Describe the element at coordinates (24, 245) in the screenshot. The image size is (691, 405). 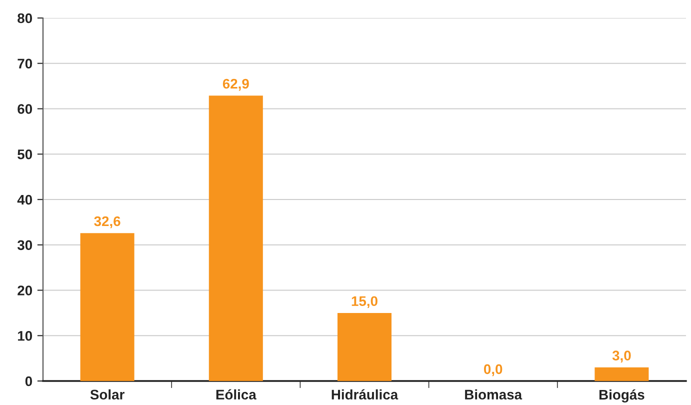
I see `y-tick-label: 30` at that location.